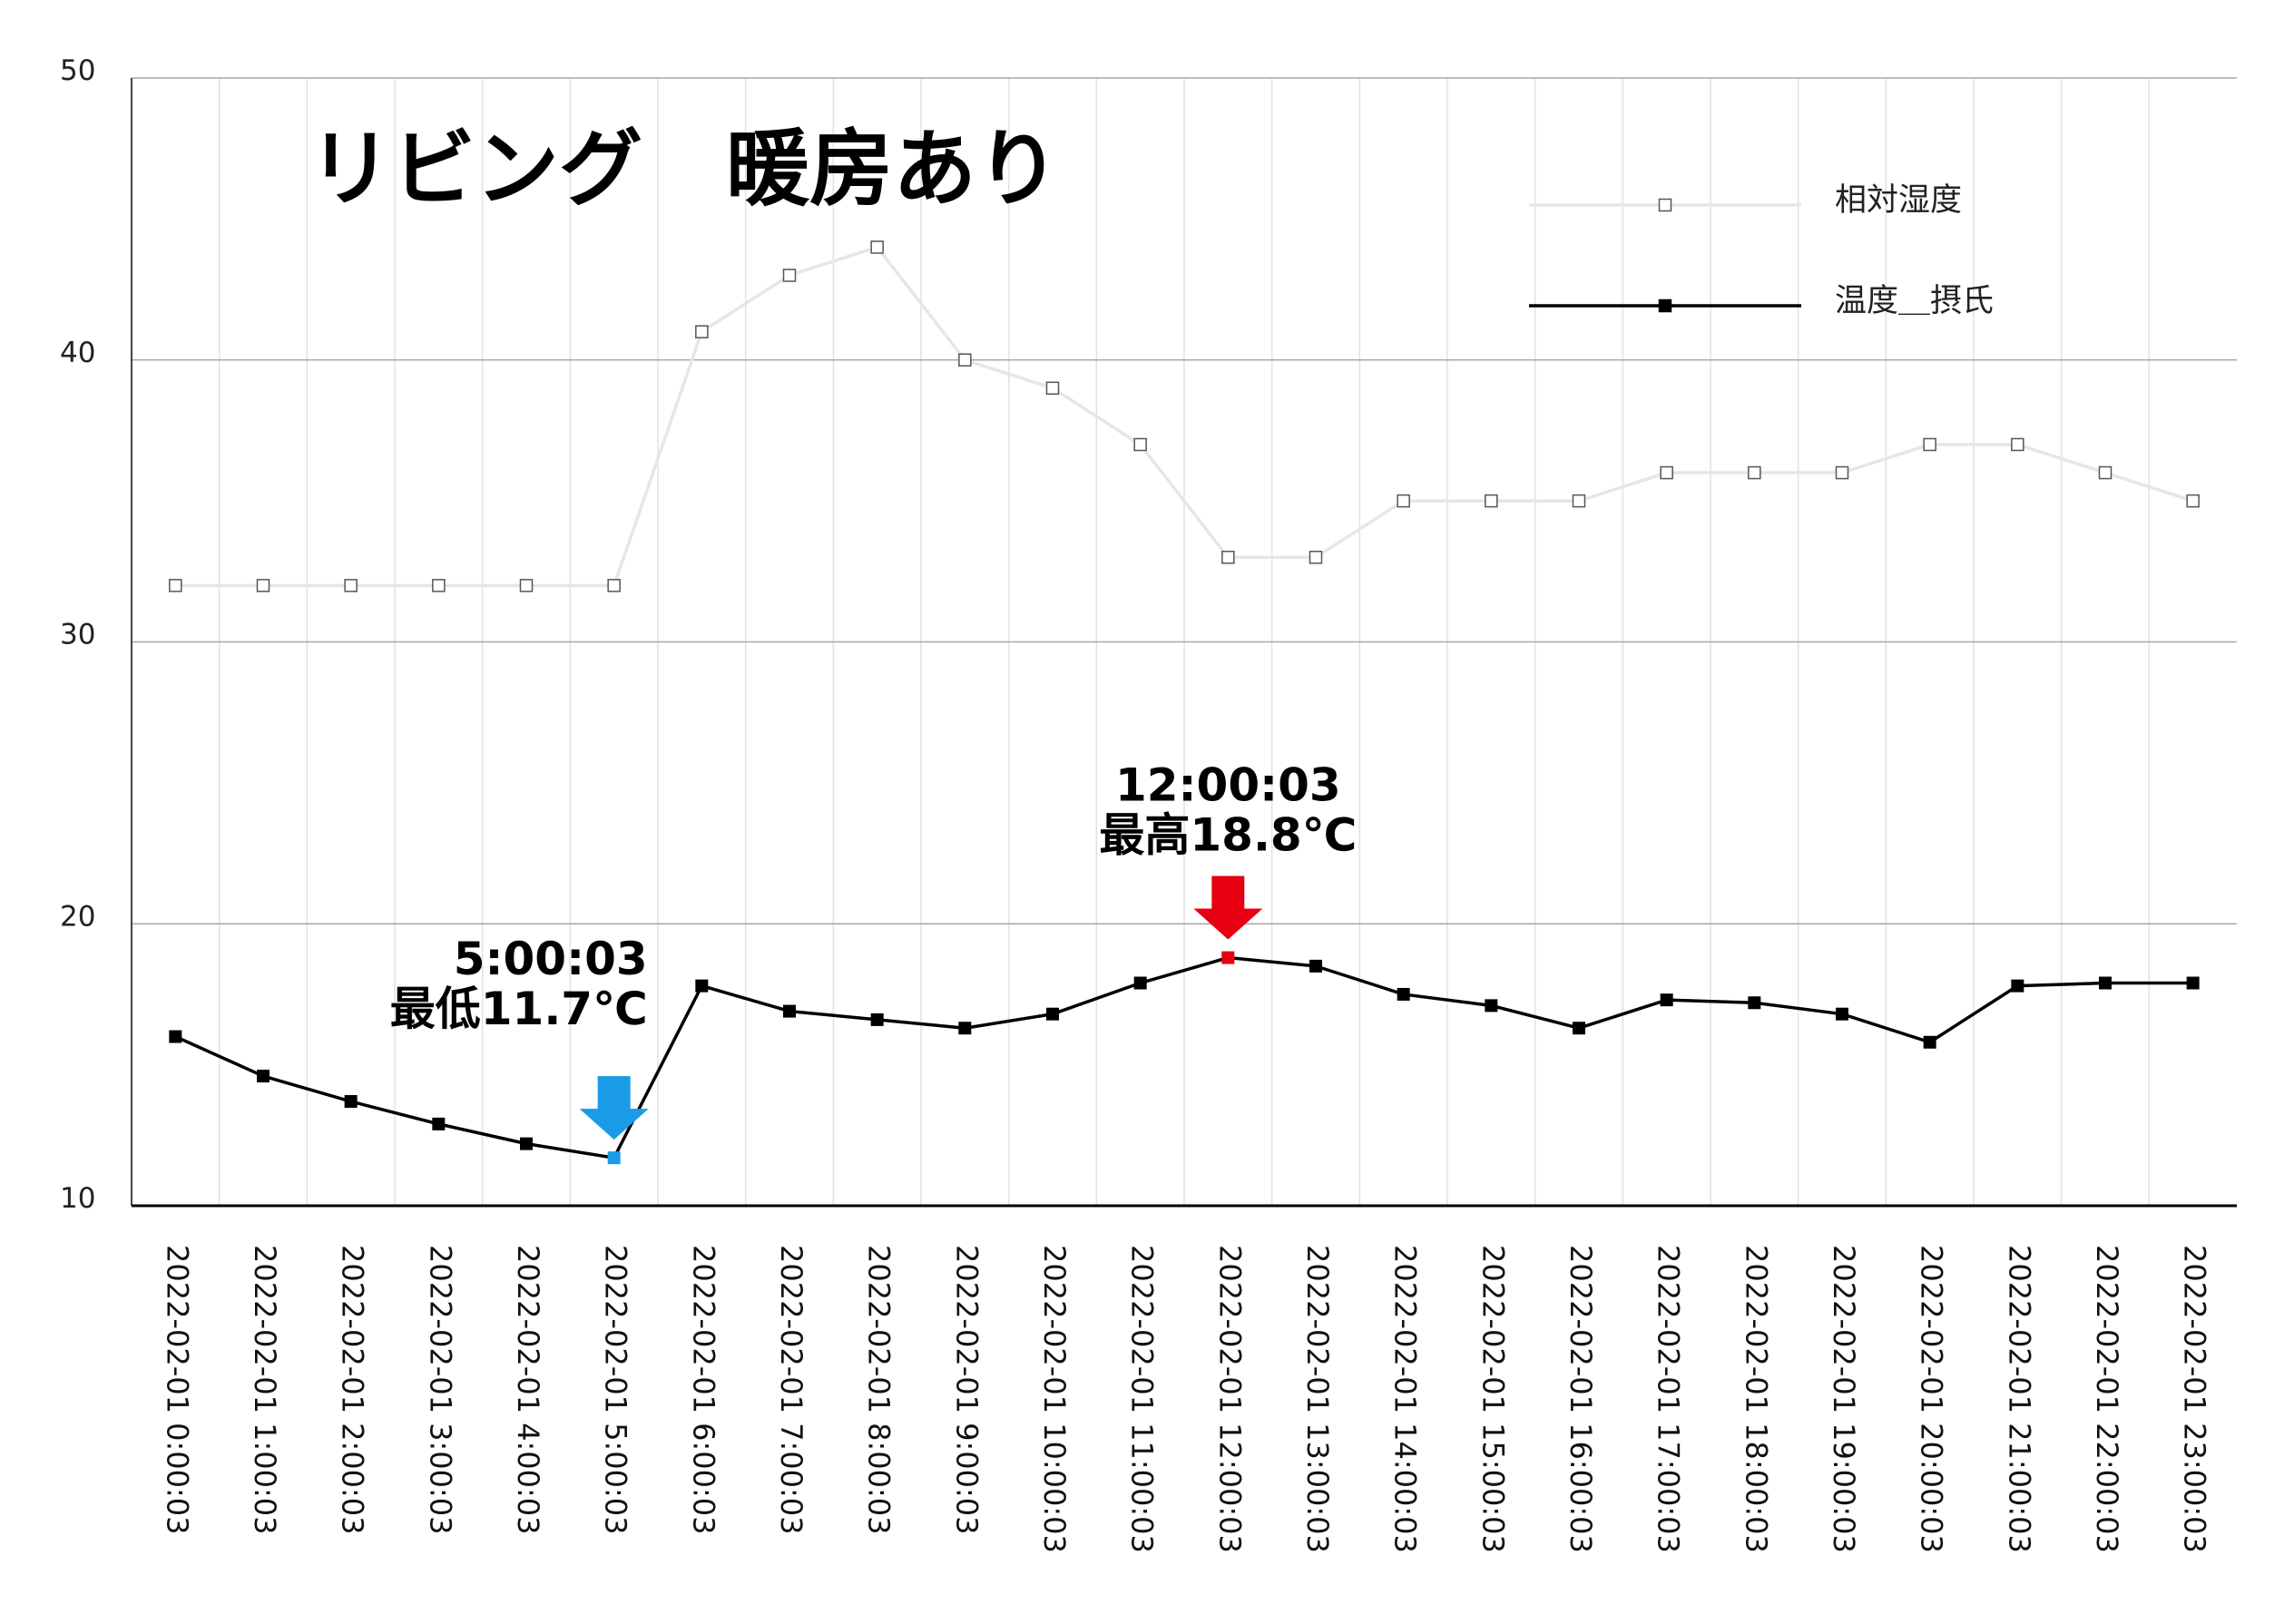 This screenshot has height=1624, width=2284. Describe the element at coordinates (77, 70) in the screenshot. I see `y-tick-label: 50` at that location.